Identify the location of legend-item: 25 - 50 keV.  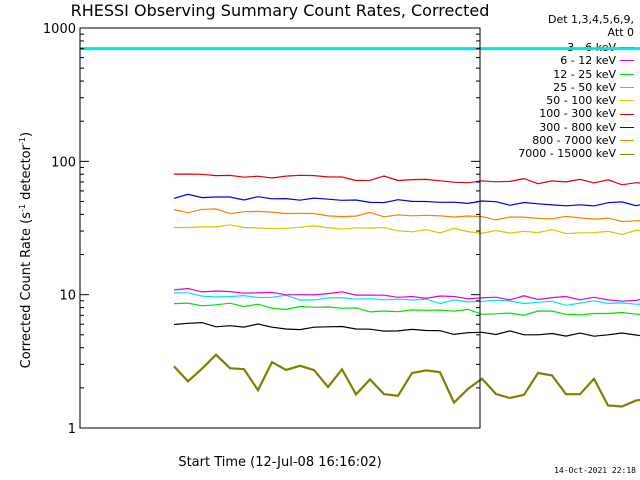
(576, 87).